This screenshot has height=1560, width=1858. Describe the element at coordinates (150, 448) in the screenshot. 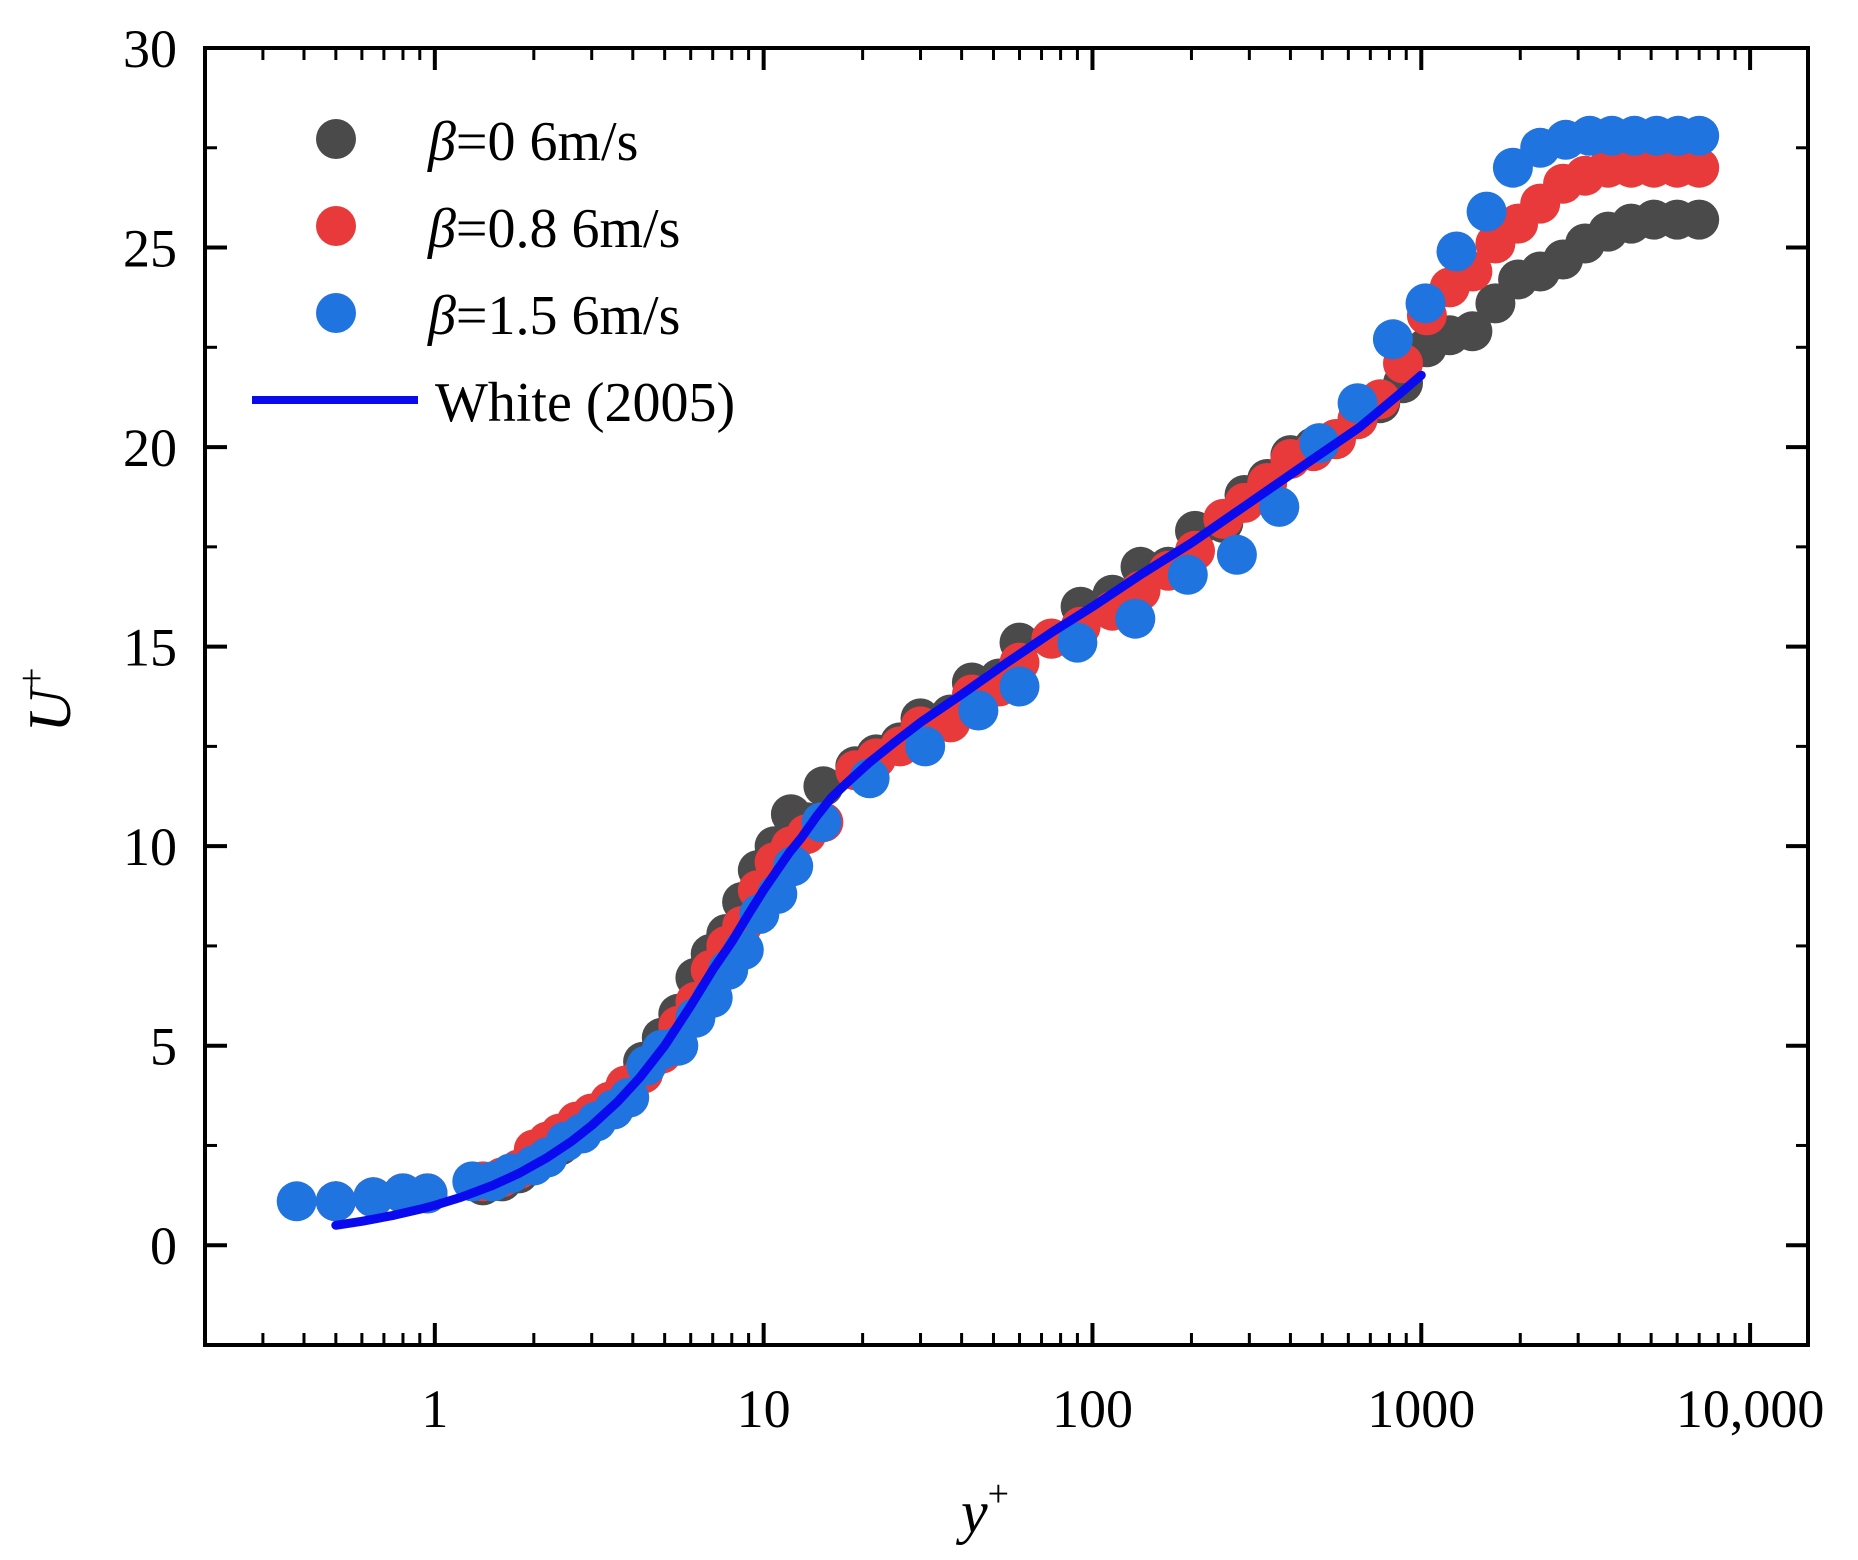

I see `y-tick-label: 20` at that location.